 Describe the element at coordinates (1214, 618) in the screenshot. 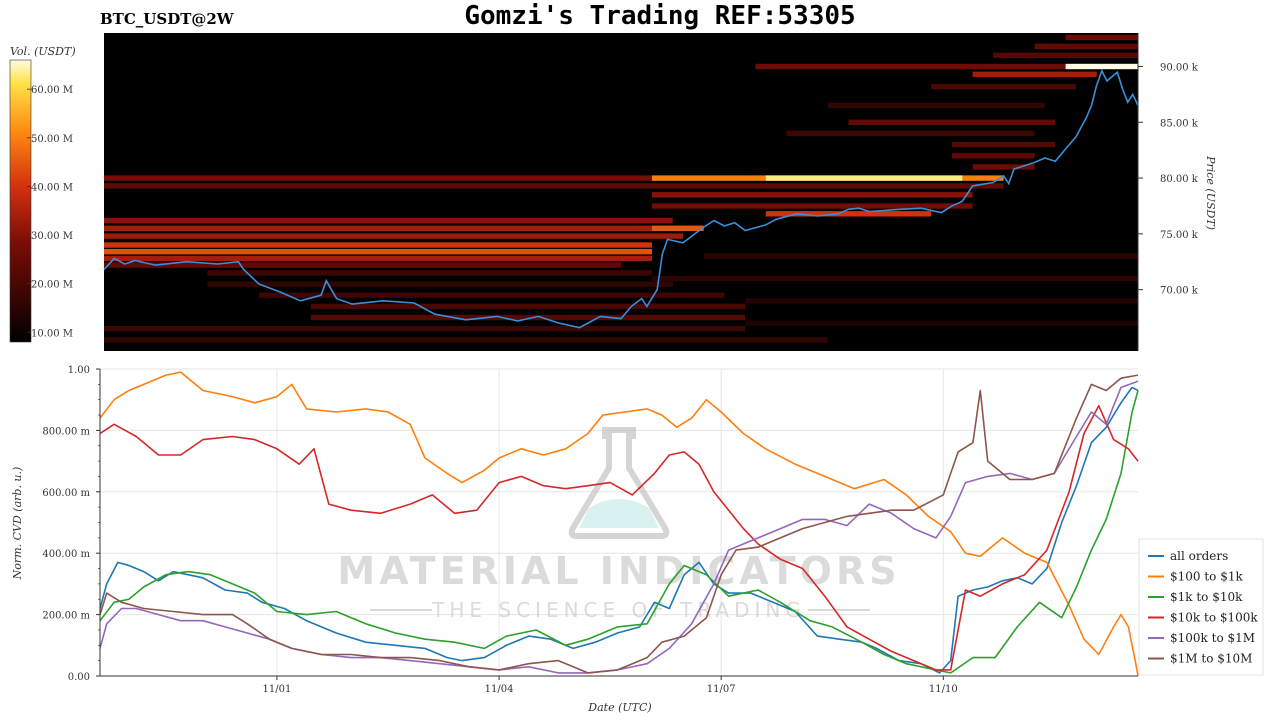

I see `legend-label-10k-to-100k: $10k to $100k` at that location.